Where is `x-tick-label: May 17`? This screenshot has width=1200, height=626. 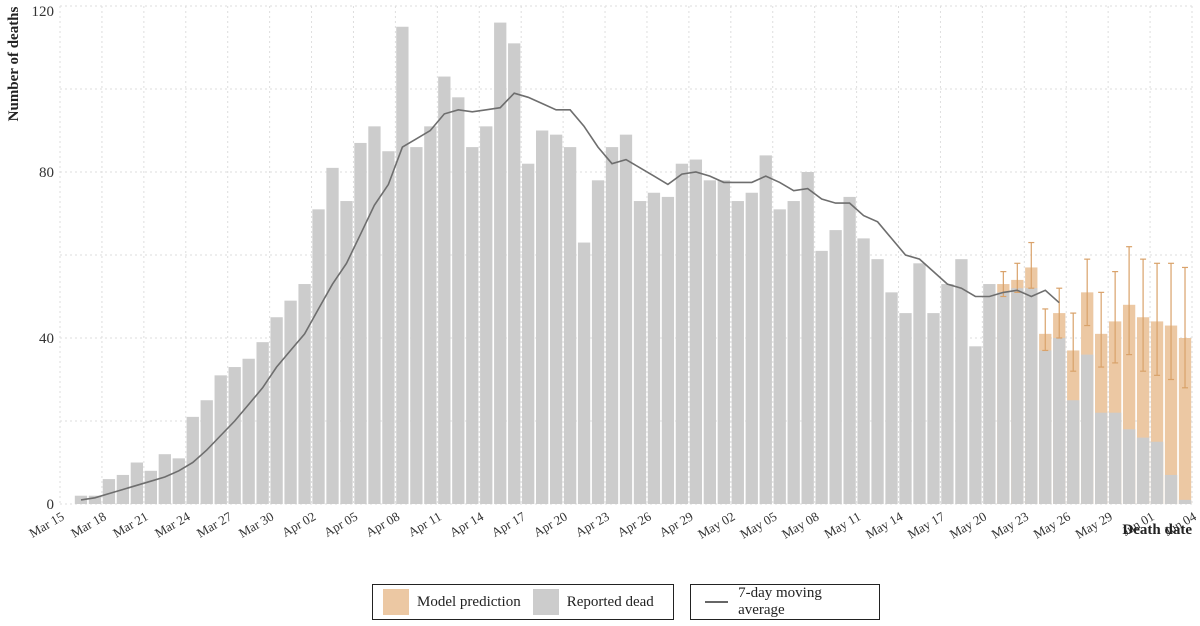
x-tick-label: May 17 is located at coordinates (926, 524).